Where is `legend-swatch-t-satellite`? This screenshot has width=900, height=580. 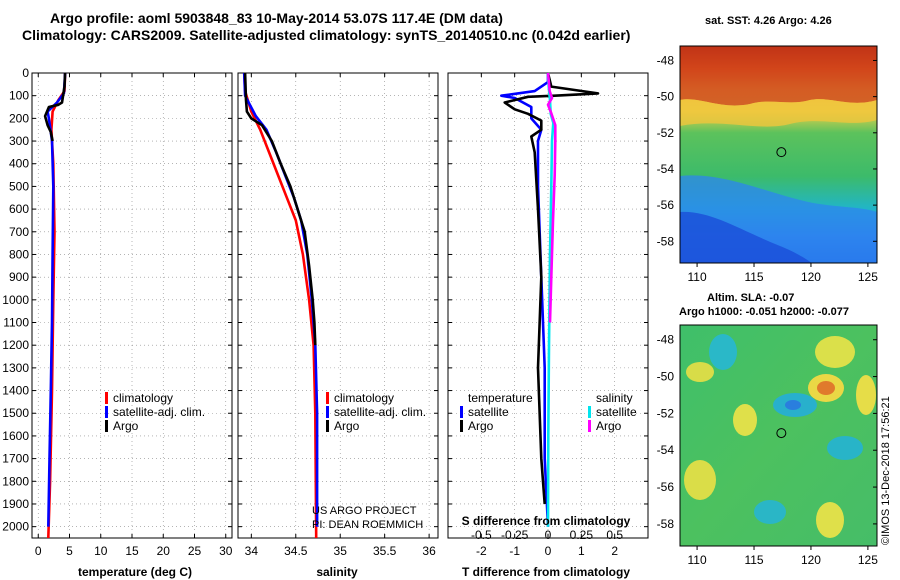 legend-swatch-t-satellite is located at coordinates (461, 412).